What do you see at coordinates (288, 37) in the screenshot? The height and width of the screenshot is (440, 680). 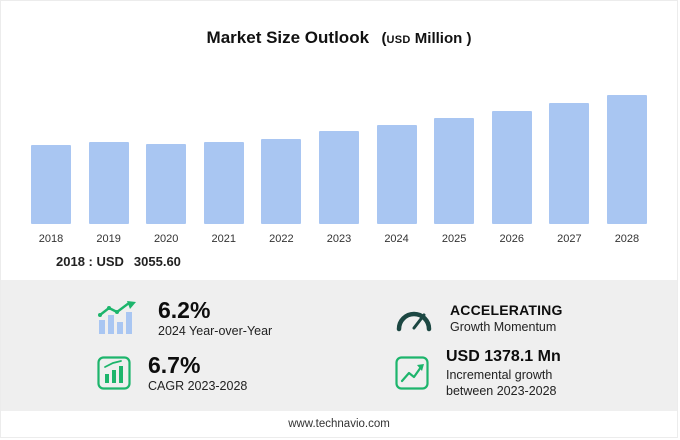 I see `chart-title-text: Market Size Outlook` at bounding box center [288, 37].